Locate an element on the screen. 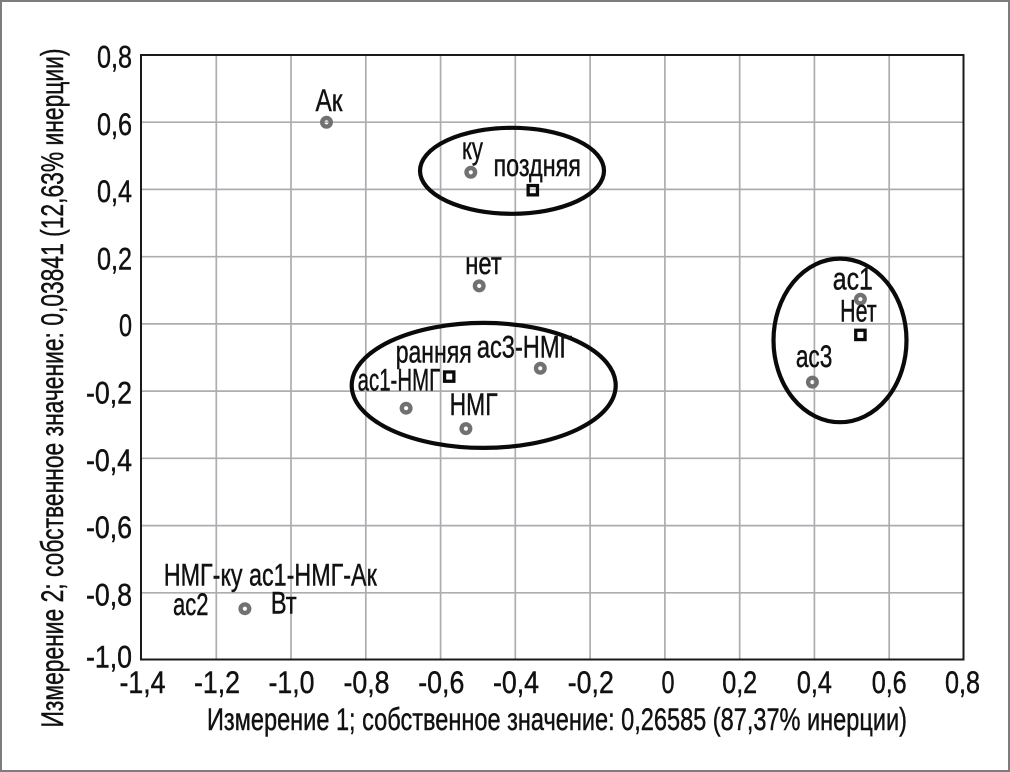 The height and width of the screenshot is (772, 1010). svg-text: ас1 is located at coordinates (853, 278).